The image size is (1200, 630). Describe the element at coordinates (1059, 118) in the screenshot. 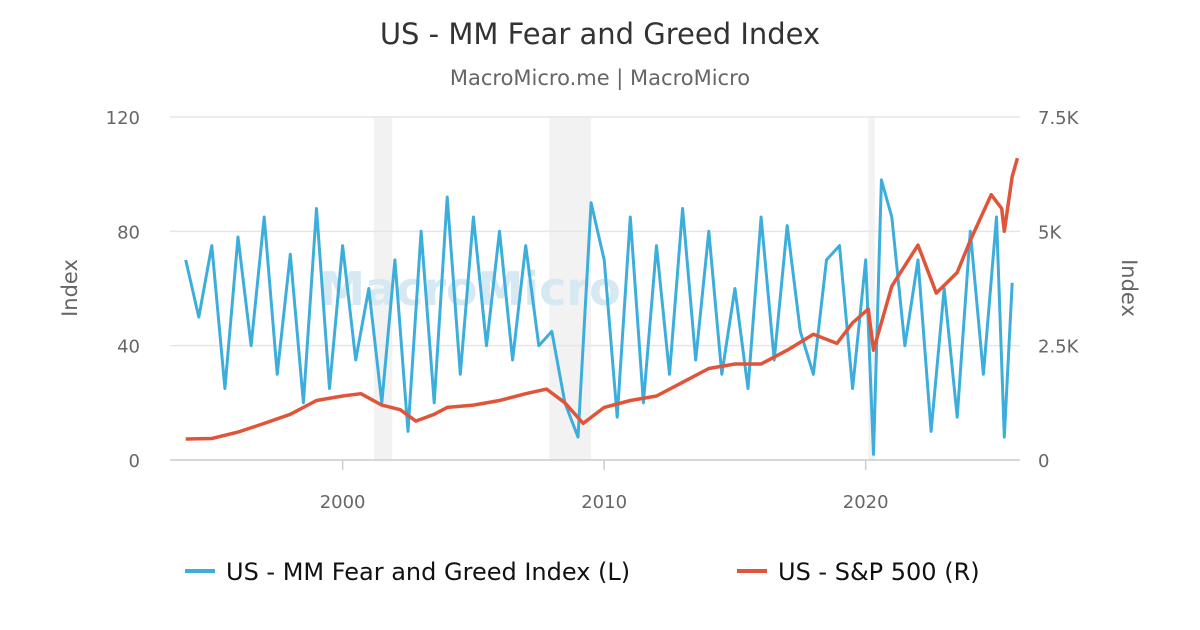

I see `right-tick-label: 7.5K` at that location.